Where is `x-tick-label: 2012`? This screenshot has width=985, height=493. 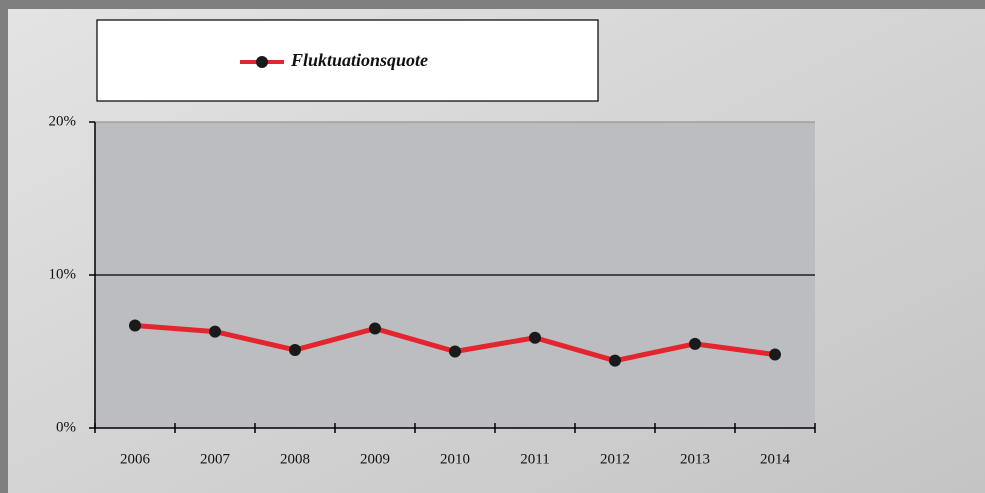 x-tick-label: 2012 is located at coordinates (615, 459).